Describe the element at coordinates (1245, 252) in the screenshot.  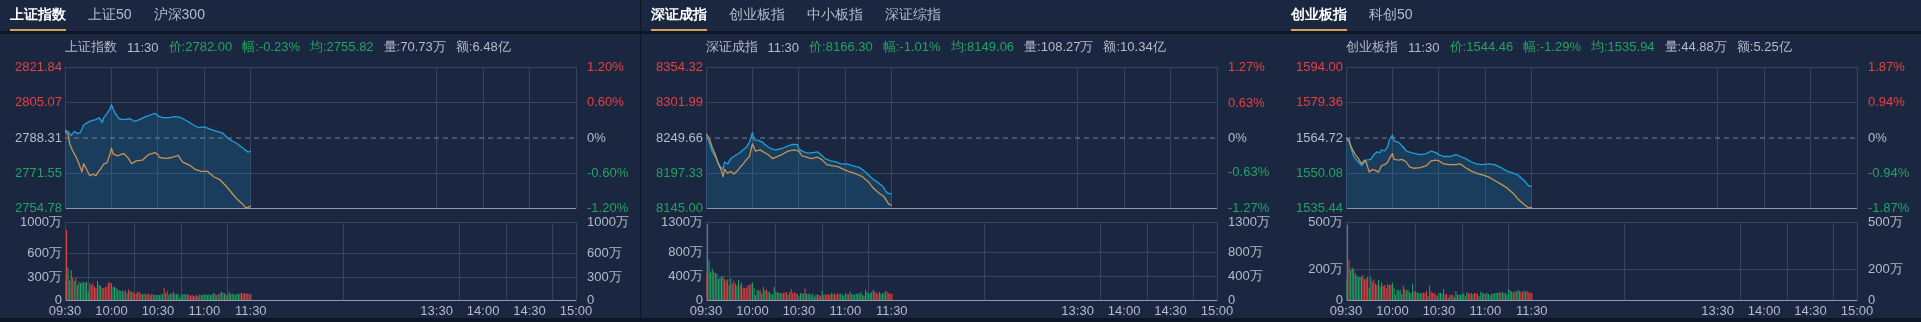
I see `y2-tick-label: 800万` at that location.